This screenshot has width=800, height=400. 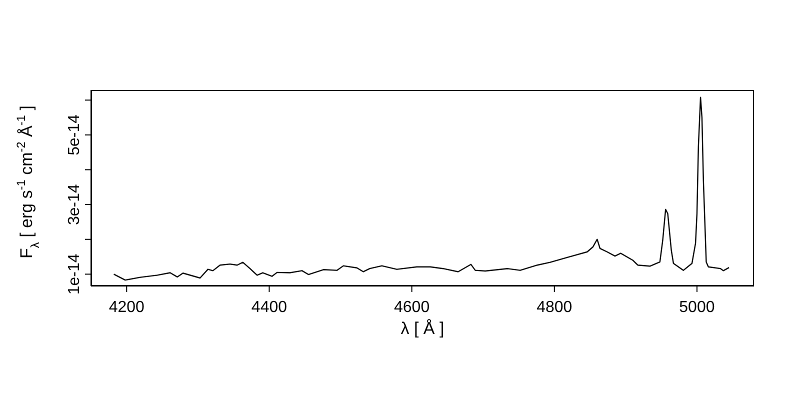 I want to click on y-tick-label: 3e-14, so click(x=74, y=204).